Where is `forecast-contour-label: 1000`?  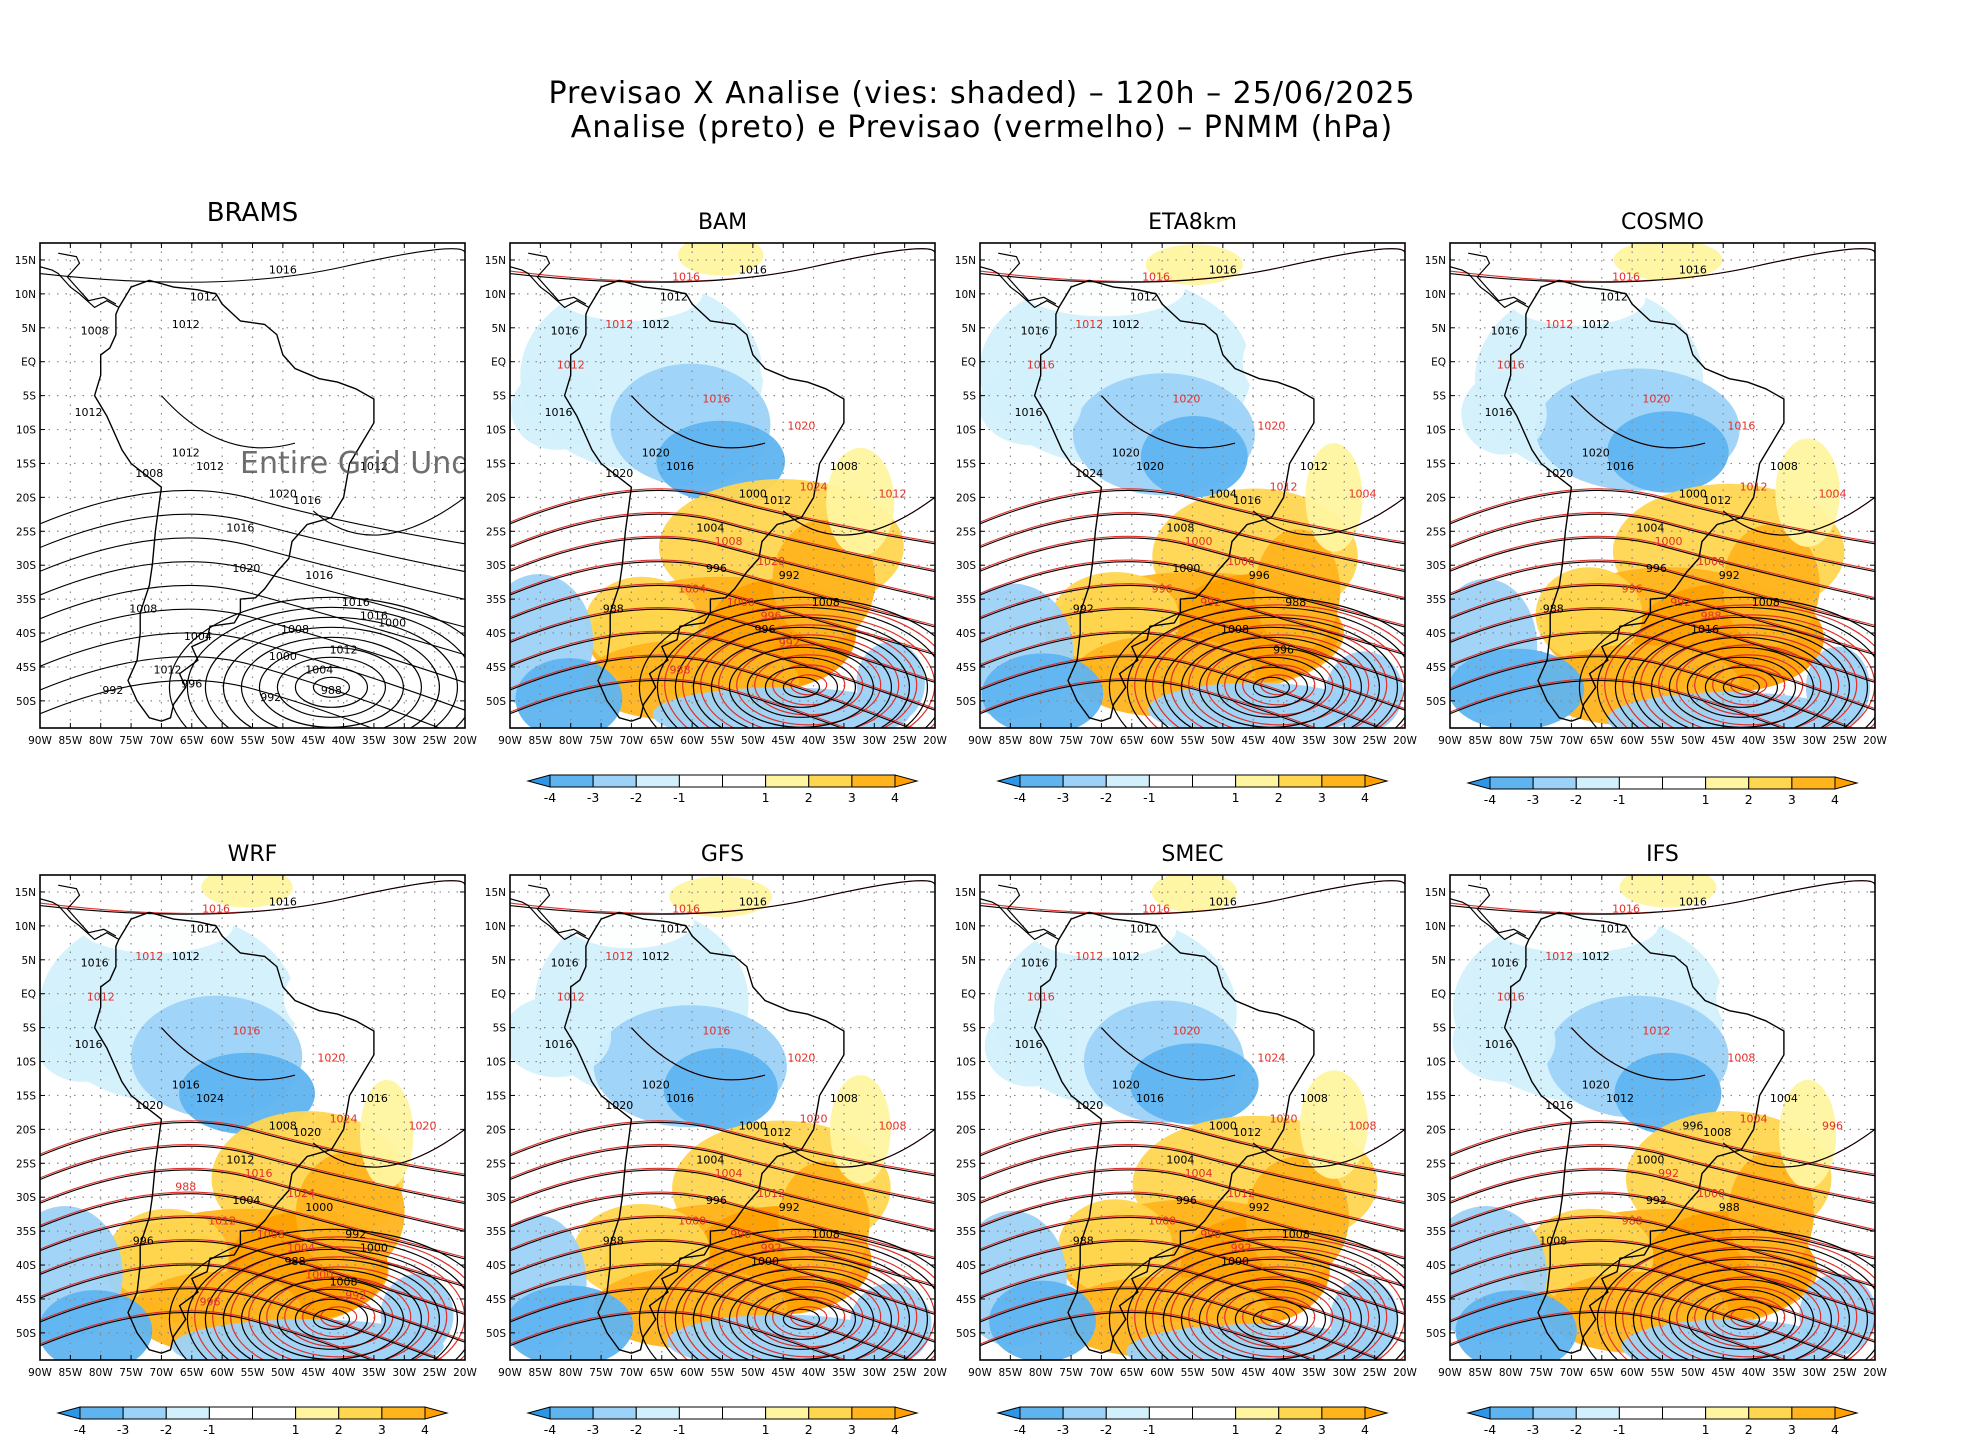
forecast-contour-label: 1000 is located at coordinates (1669, 541).